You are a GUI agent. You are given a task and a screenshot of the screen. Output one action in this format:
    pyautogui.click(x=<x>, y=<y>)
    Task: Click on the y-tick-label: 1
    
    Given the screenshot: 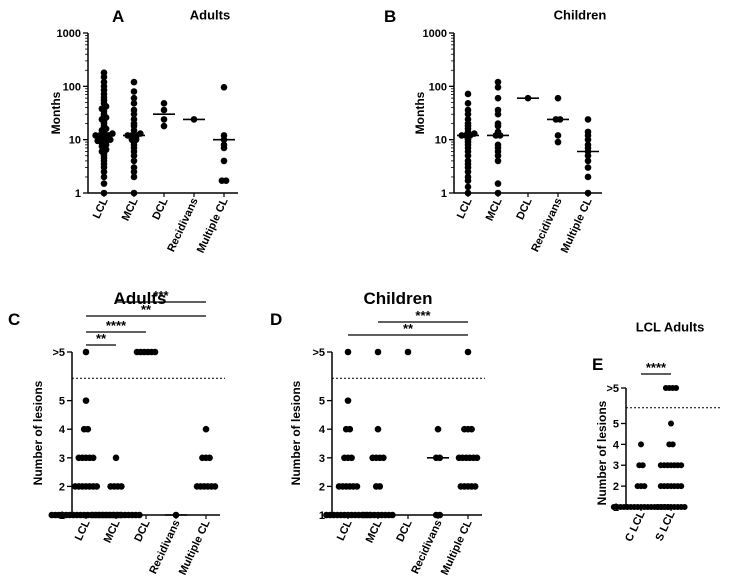 What is the action you would take?
    pyautogui.click(x=78, y=194)
    